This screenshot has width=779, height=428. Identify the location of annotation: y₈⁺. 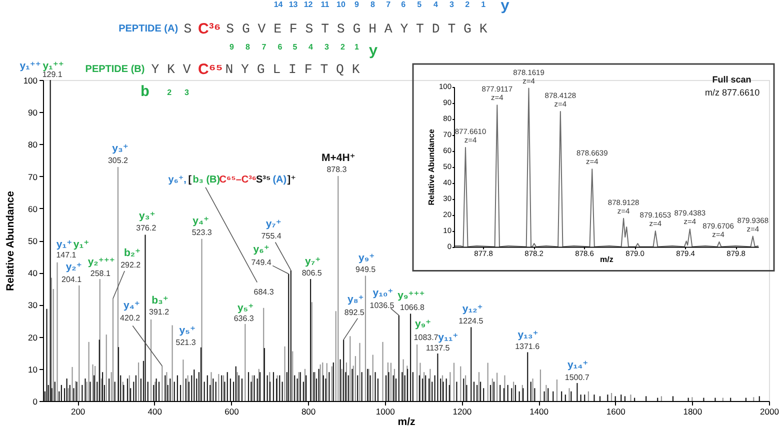
(356, 300).